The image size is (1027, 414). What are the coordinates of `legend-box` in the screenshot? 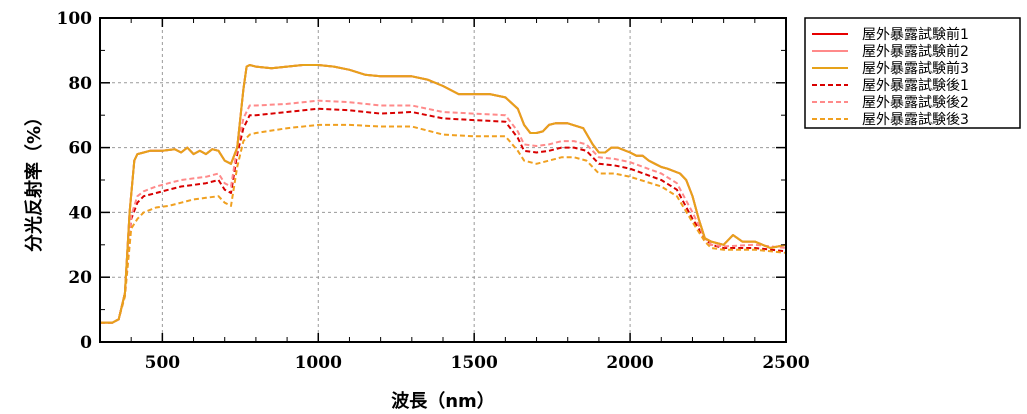 It's located at (912, 73).